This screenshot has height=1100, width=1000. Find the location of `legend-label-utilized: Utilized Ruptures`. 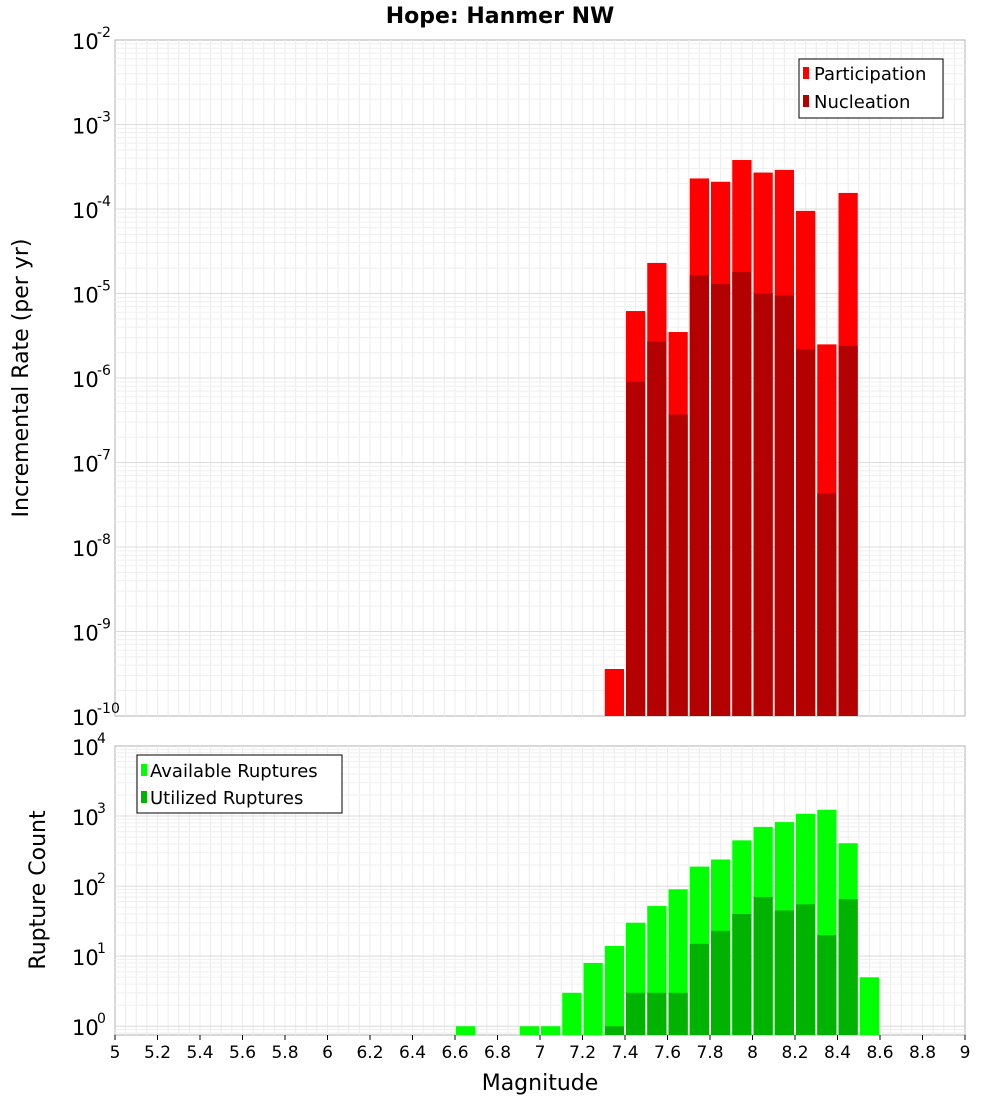

legend-label-utilized: Utilized Ruptures is located at coordinates (226, 798).